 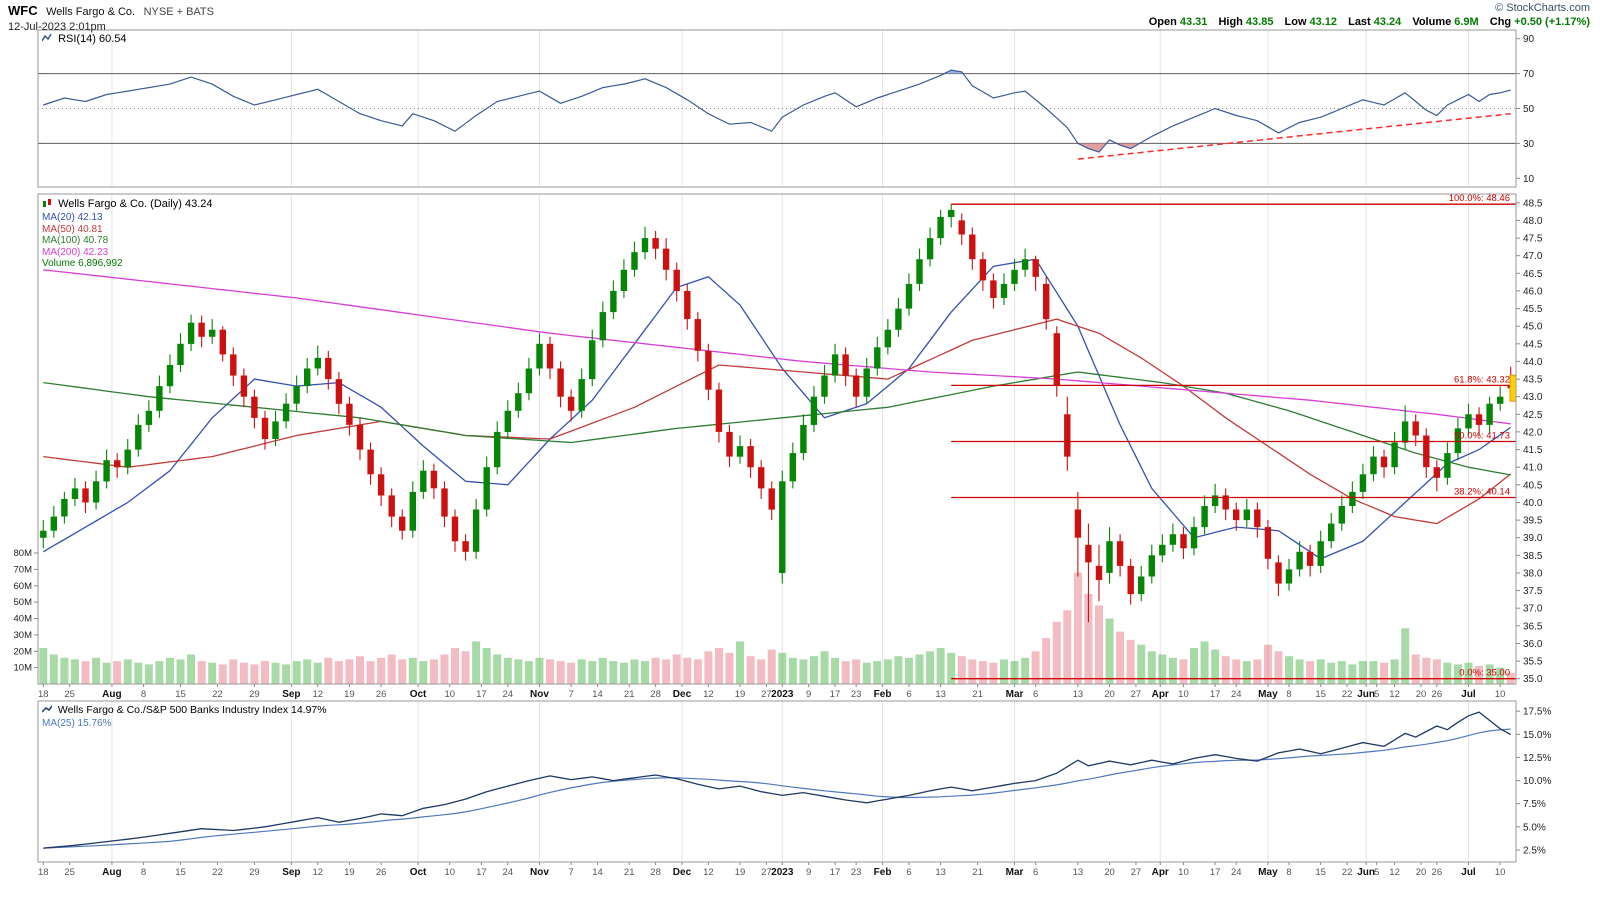 What do you see at coordinates (178, 12) in the screenshot?
I see `exchange-label: NYSE + BATS` at bounding box center [178, 12].